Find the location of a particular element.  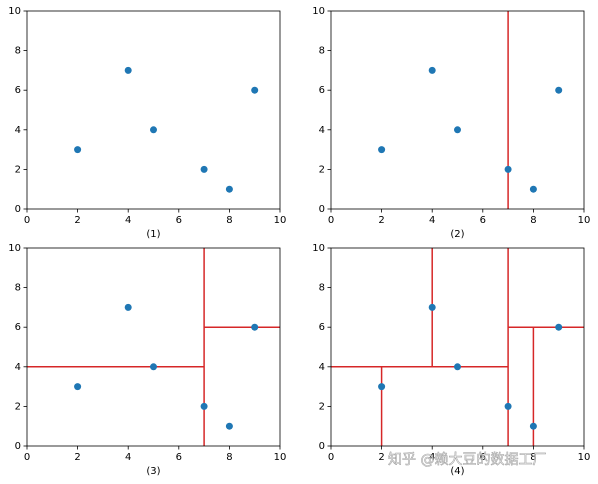

watermark: 知乎 @赖大豆的数据工厂 is located at coordinates (467, 459).